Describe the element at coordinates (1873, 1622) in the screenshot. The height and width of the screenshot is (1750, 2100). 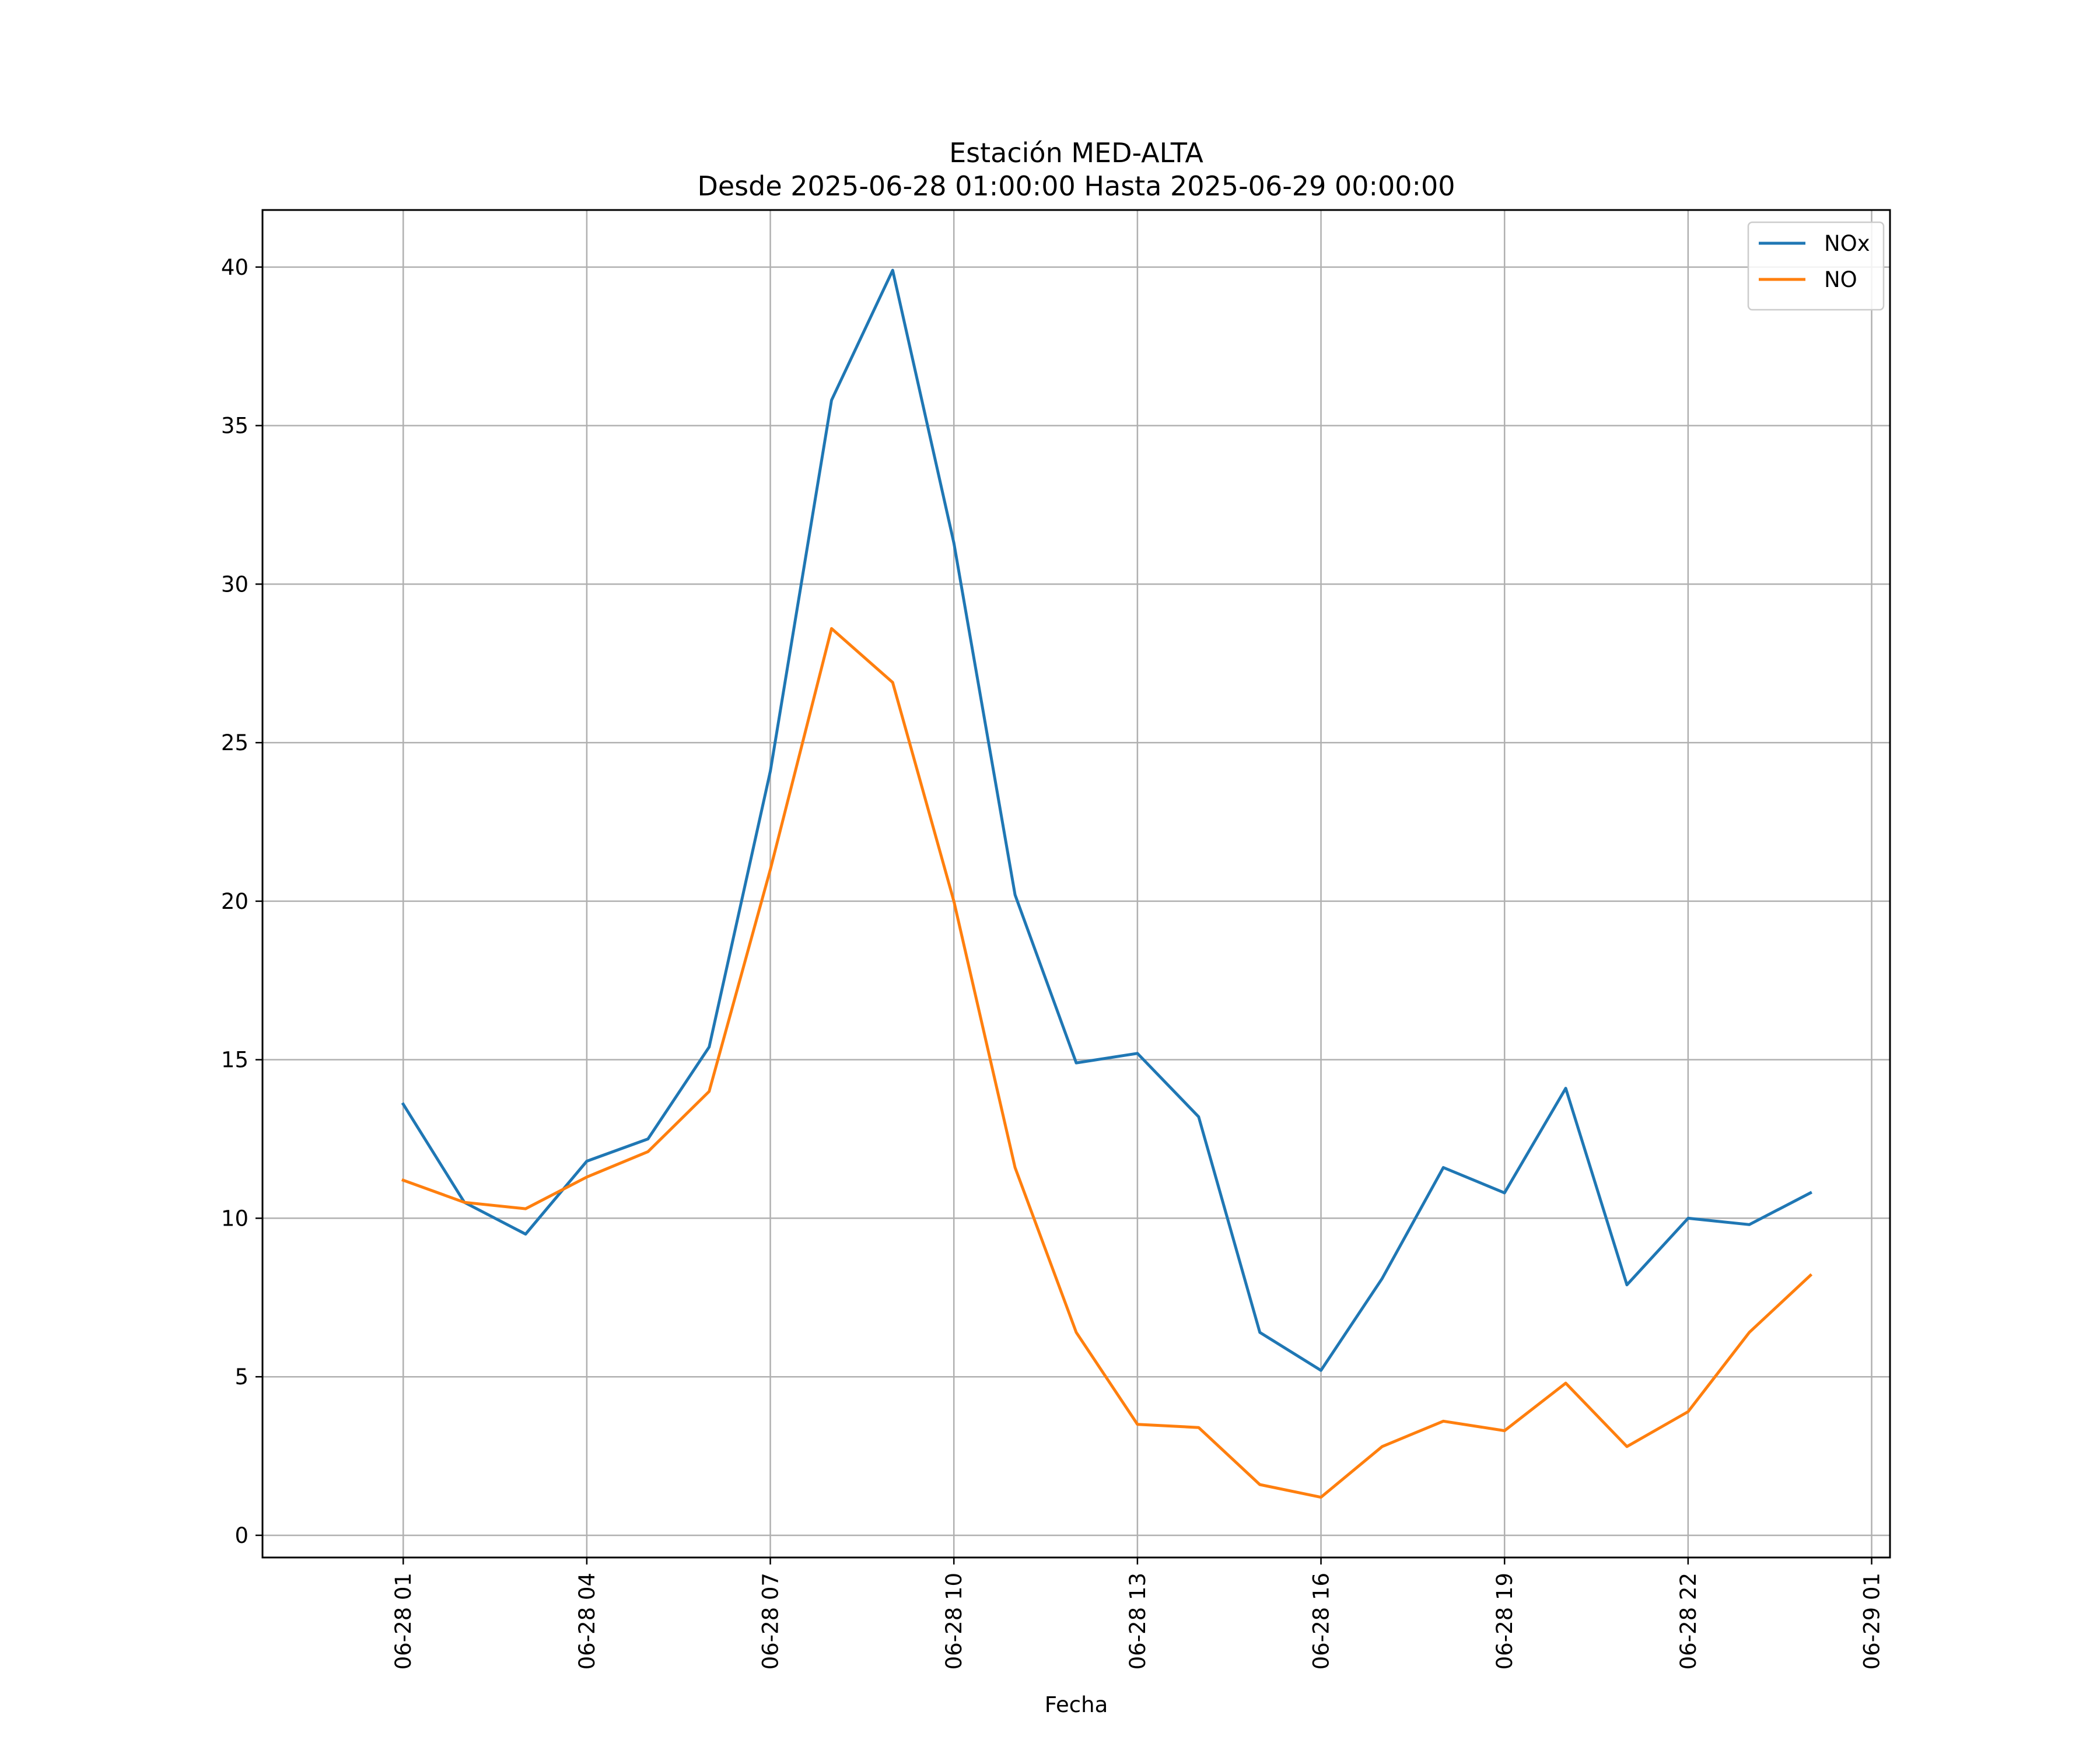
I see `x-tick-label: 06-29 01` at that location.